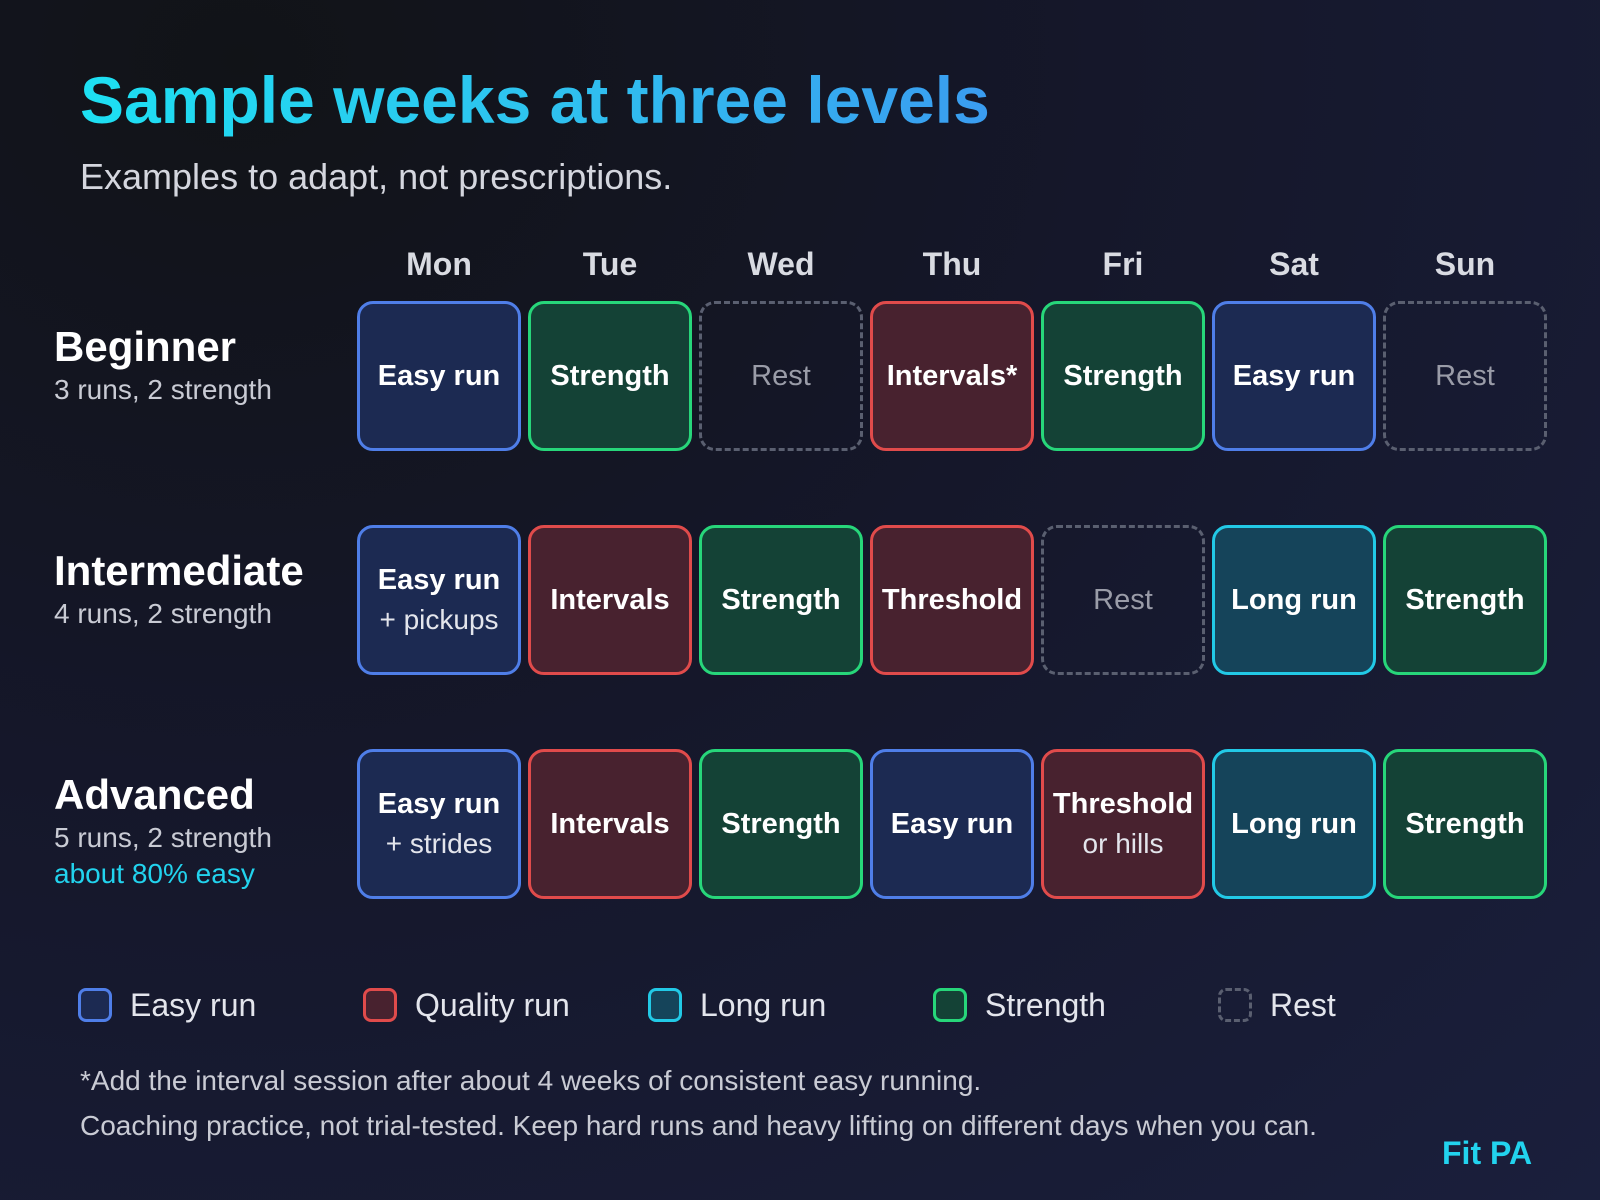 This screenshot has height=1200, width=1600. Describe the element at coordinates (376, 176) in the screenshot. I see `page-subtitle: Examples to adapt, not prescriptions.` at that location.